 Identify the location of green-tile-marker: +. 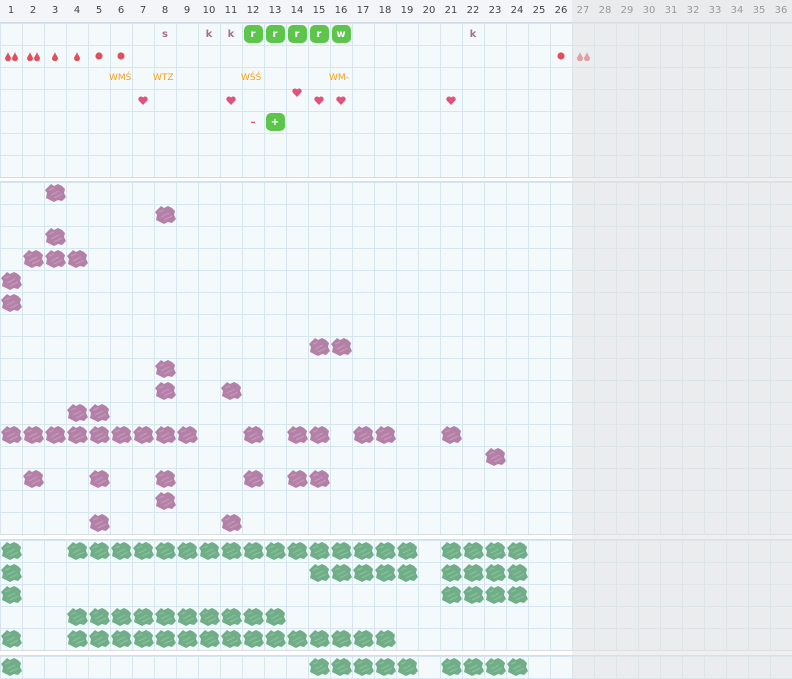
(275, 122).